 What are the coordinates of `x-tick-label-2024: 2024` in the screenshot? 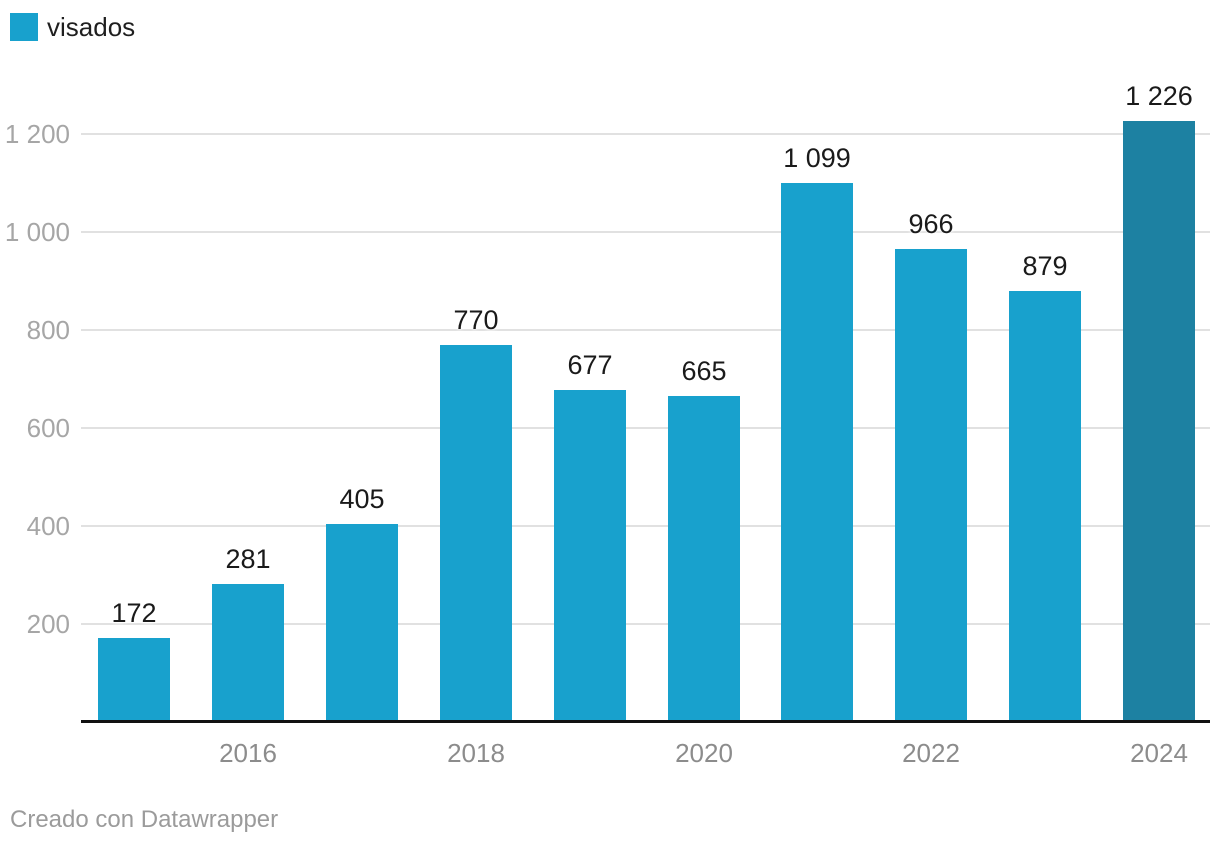 It's located at (1159, 753).